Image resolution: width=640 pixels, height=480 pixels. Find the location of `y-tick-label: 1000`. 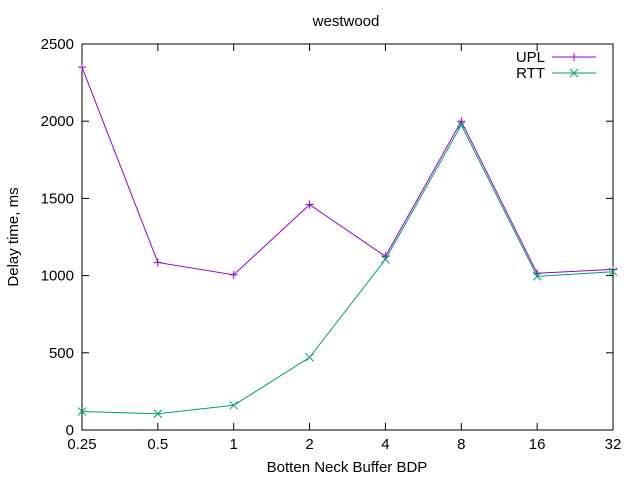

y-tick-label: 1000 is located at coordinates (57, 276).